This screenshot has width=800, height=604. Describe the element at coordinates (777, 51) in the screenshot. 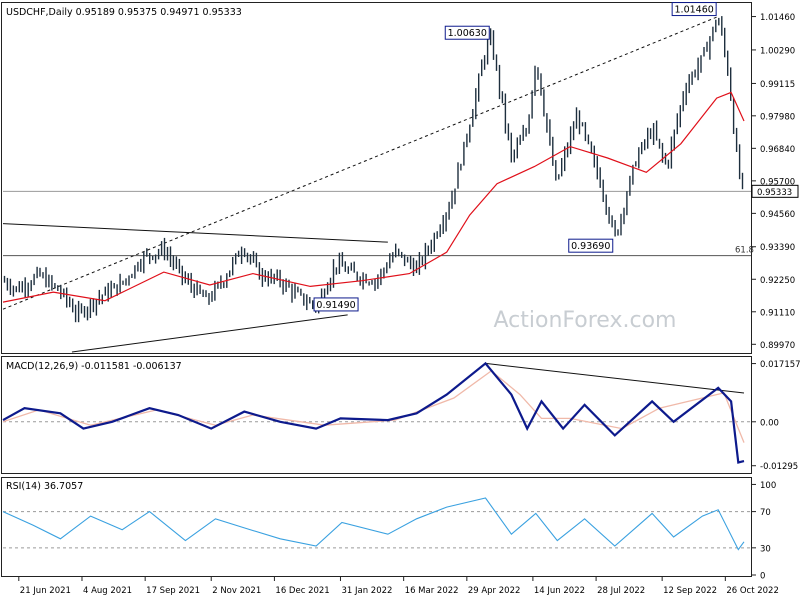

I see `price-ytick-label: 1.00290` at that location.